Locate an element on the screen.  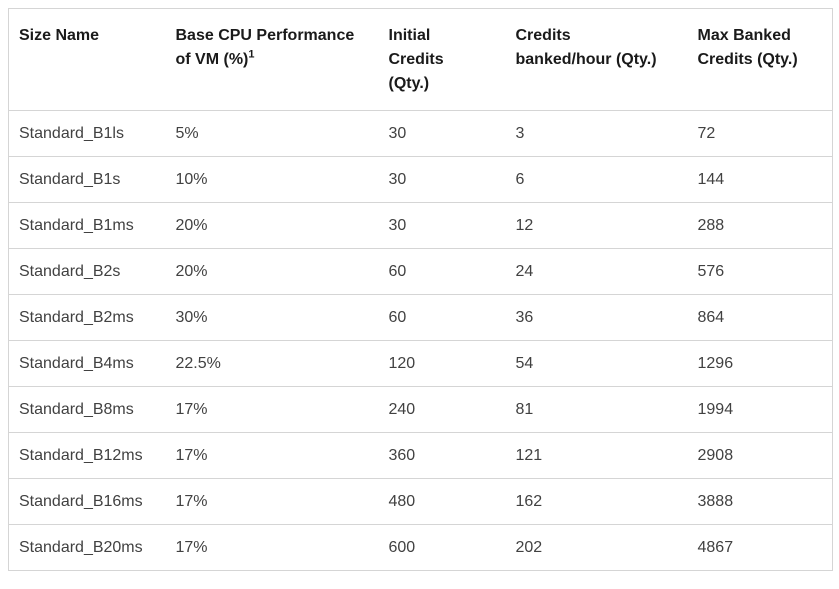
cell-credits-banked-per-hour: 24 is located at coordinates (596, 271).